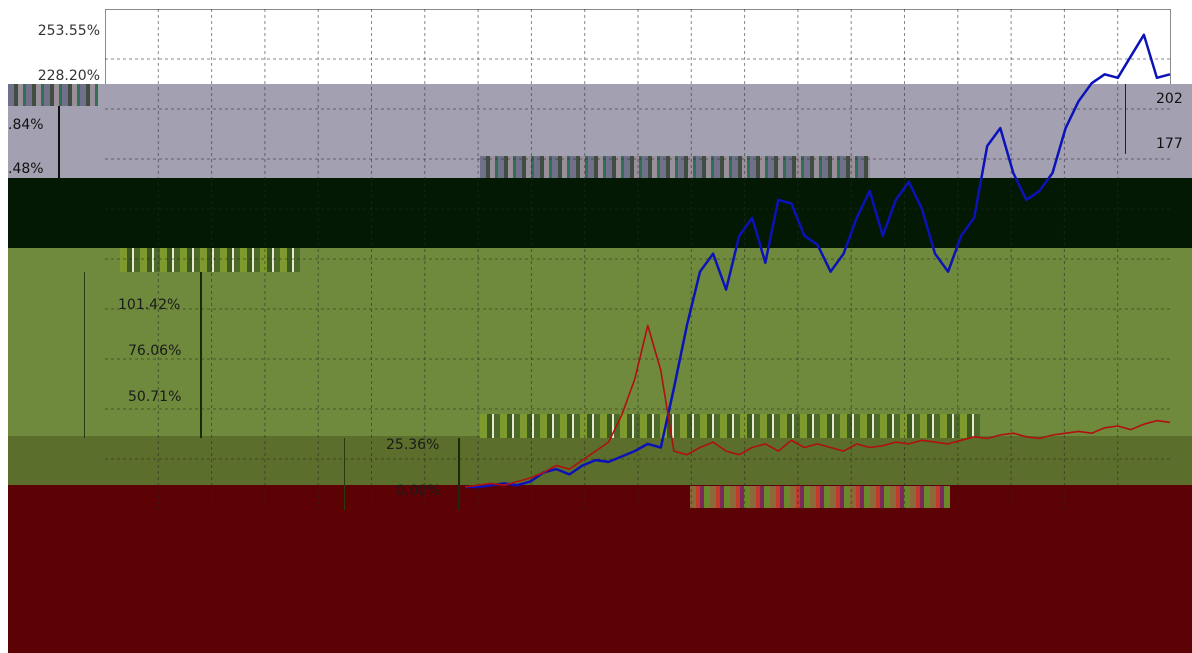 The height and width of the screenshot is (653, 1192). What do you see at coordinates (68, 31) in the screenshot?
I see `y-tick-label-253: 253.55%` at bounding box center [68, 31].